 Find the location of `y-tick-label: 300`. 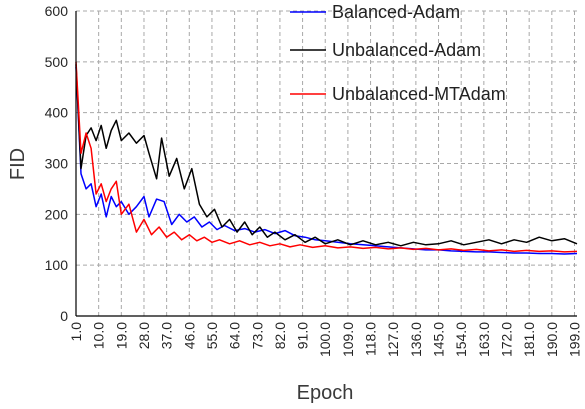

y-tick-label: 300 is located at coordinates (57, 164).